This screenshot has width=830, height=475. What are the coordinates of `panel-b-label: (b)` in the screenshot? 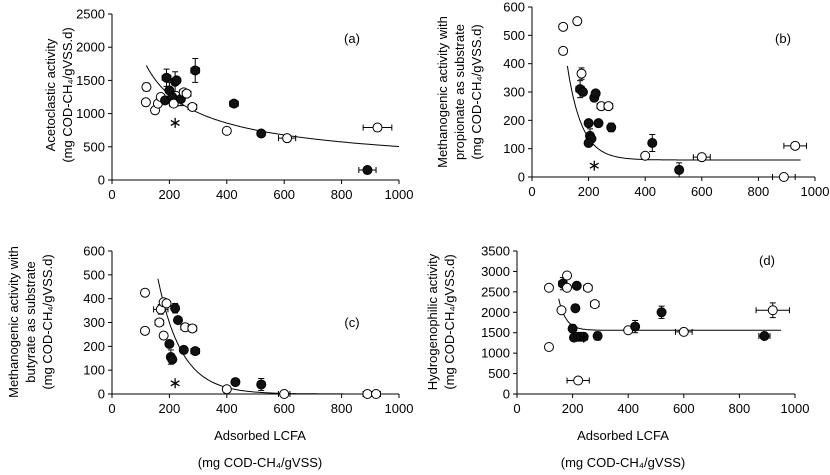 It's located at (783, 38).